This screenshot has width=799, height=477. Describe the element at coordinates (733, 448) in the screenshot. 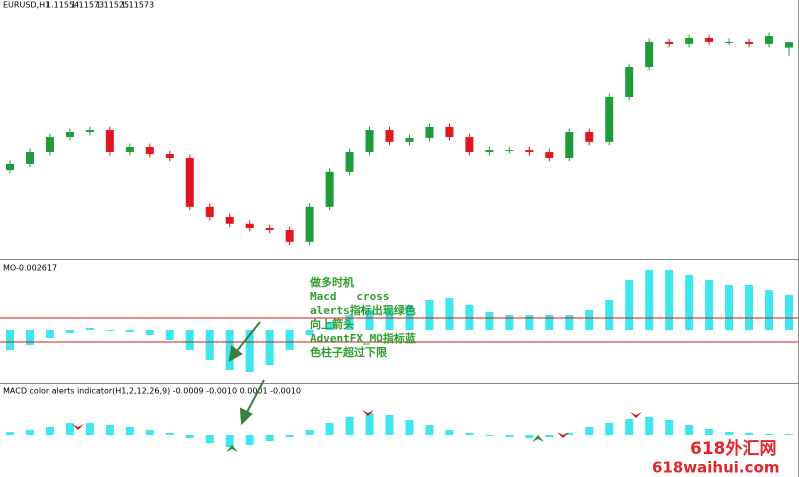

I see `watermark: 618外汇网` at that location.